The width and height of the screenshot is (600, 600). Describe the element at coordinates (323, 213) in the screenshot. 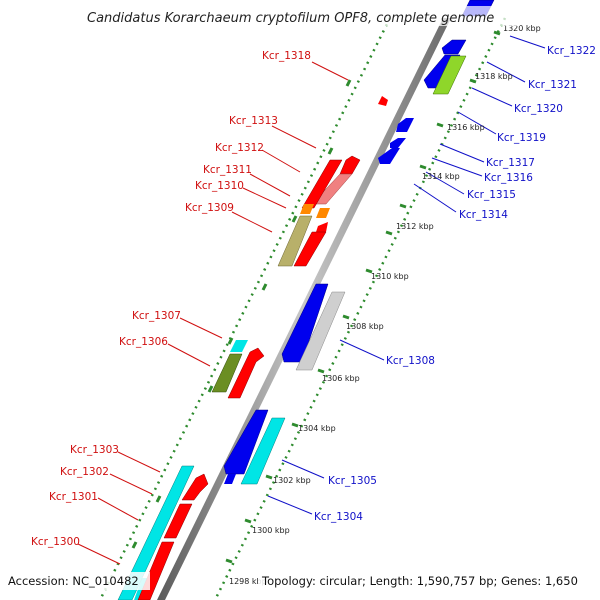

I see `gene-kcr-1310b` at that location.